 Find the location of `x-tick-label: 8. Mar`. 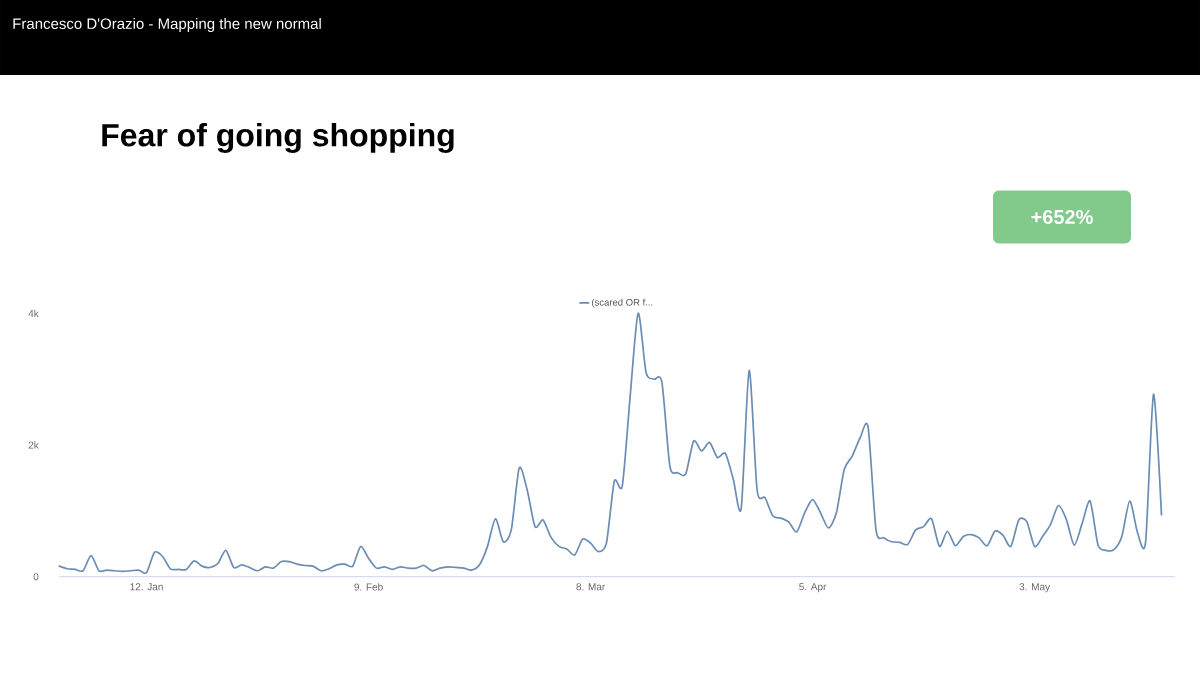

x-tick-label: 8. Mar is located at coordinates (591, 587).